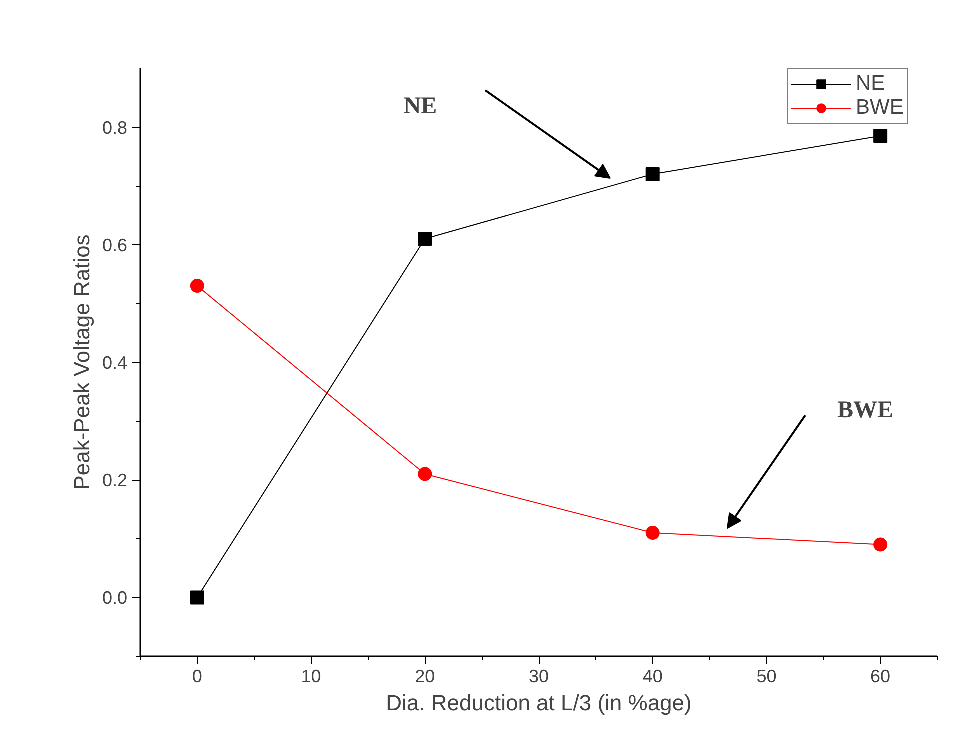 This screenshot has width=965, height=748. I want to click on x-tick-label: 60, so click(880, 676).